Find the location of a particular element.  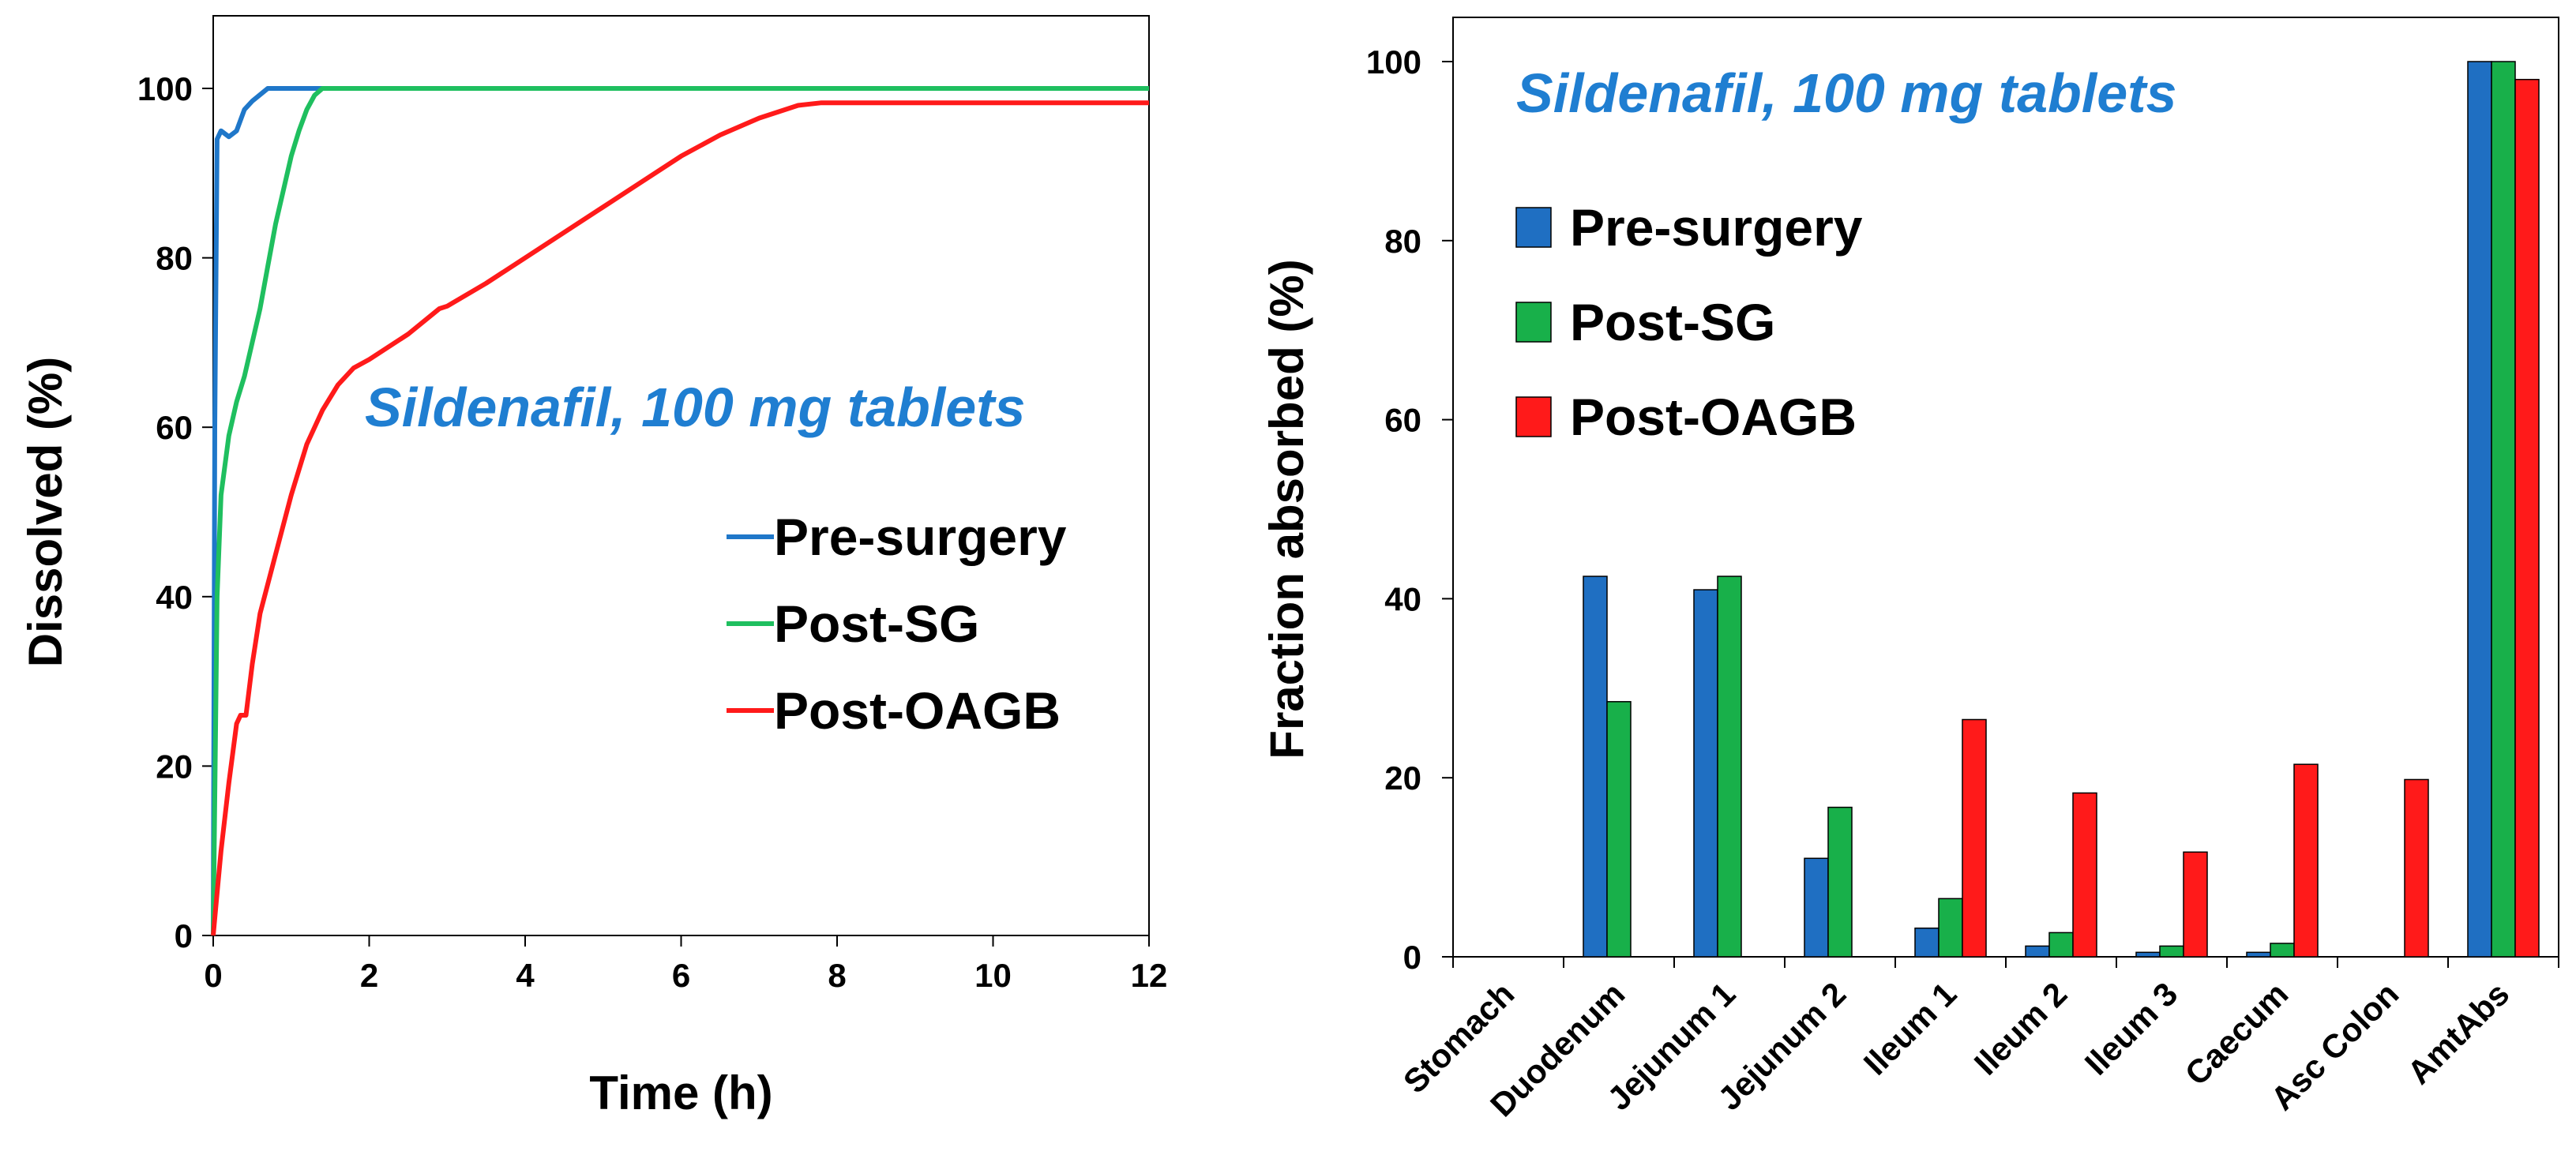

y-axis-title: Fraction absorbed (%) is located at coordinates (1286, 509).